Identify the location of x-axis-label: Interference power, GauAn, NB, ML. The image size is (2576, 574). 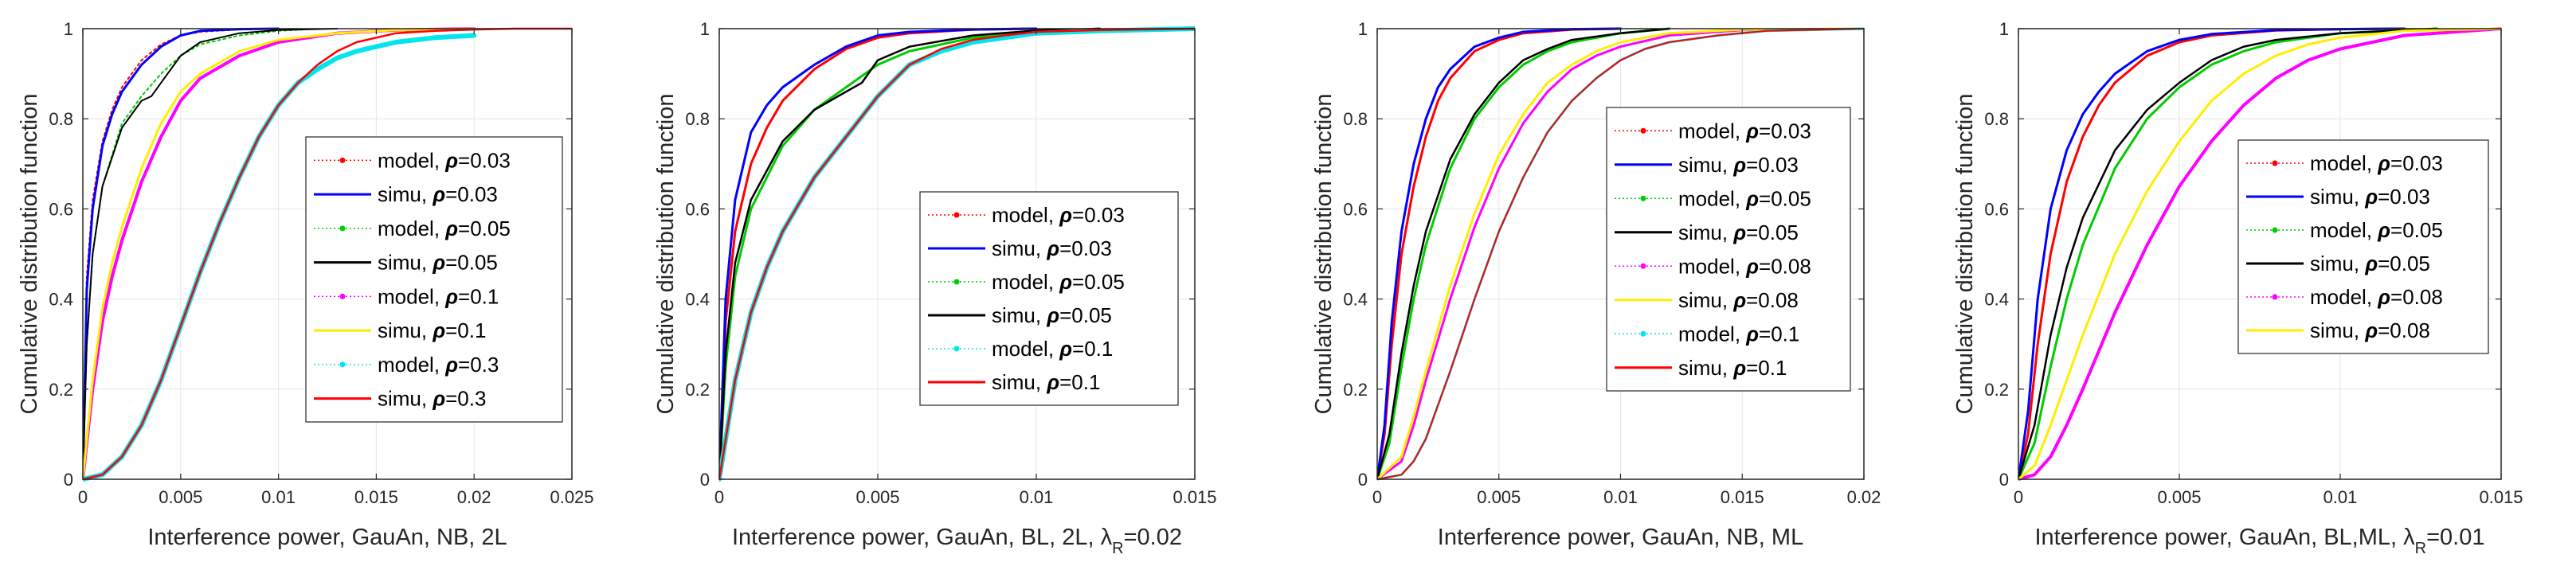
(1620, 537).